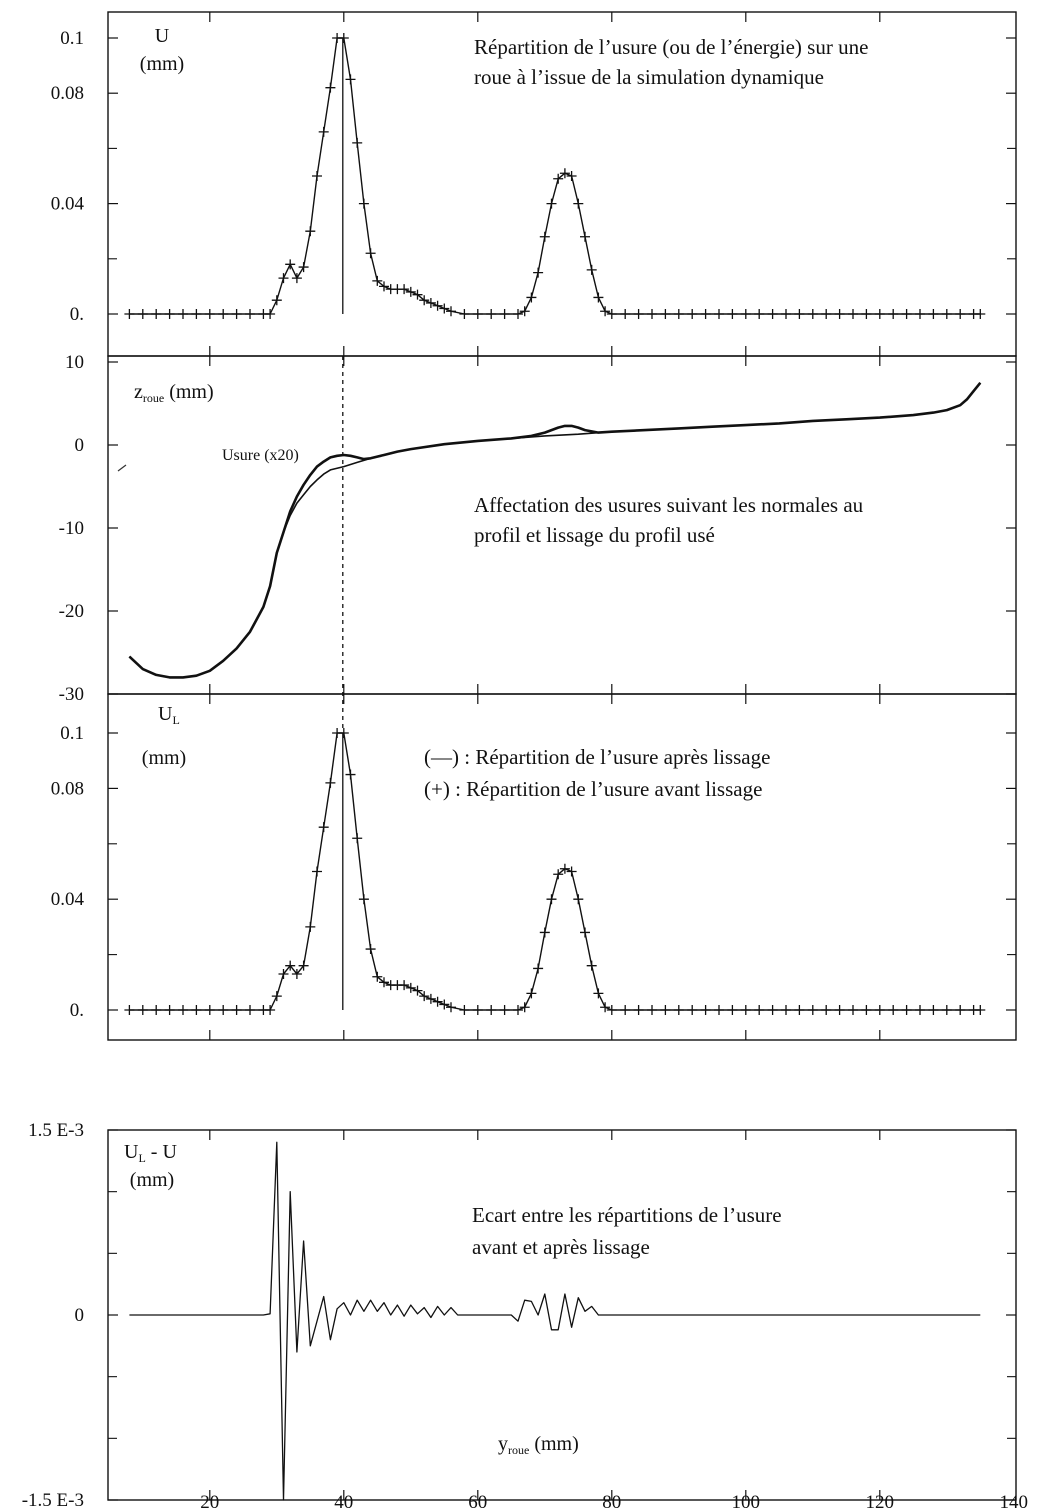 The height and width of the screenshot is (1512, 1046). I want to click on y-tick-label: 0.04, so click(68, 204).